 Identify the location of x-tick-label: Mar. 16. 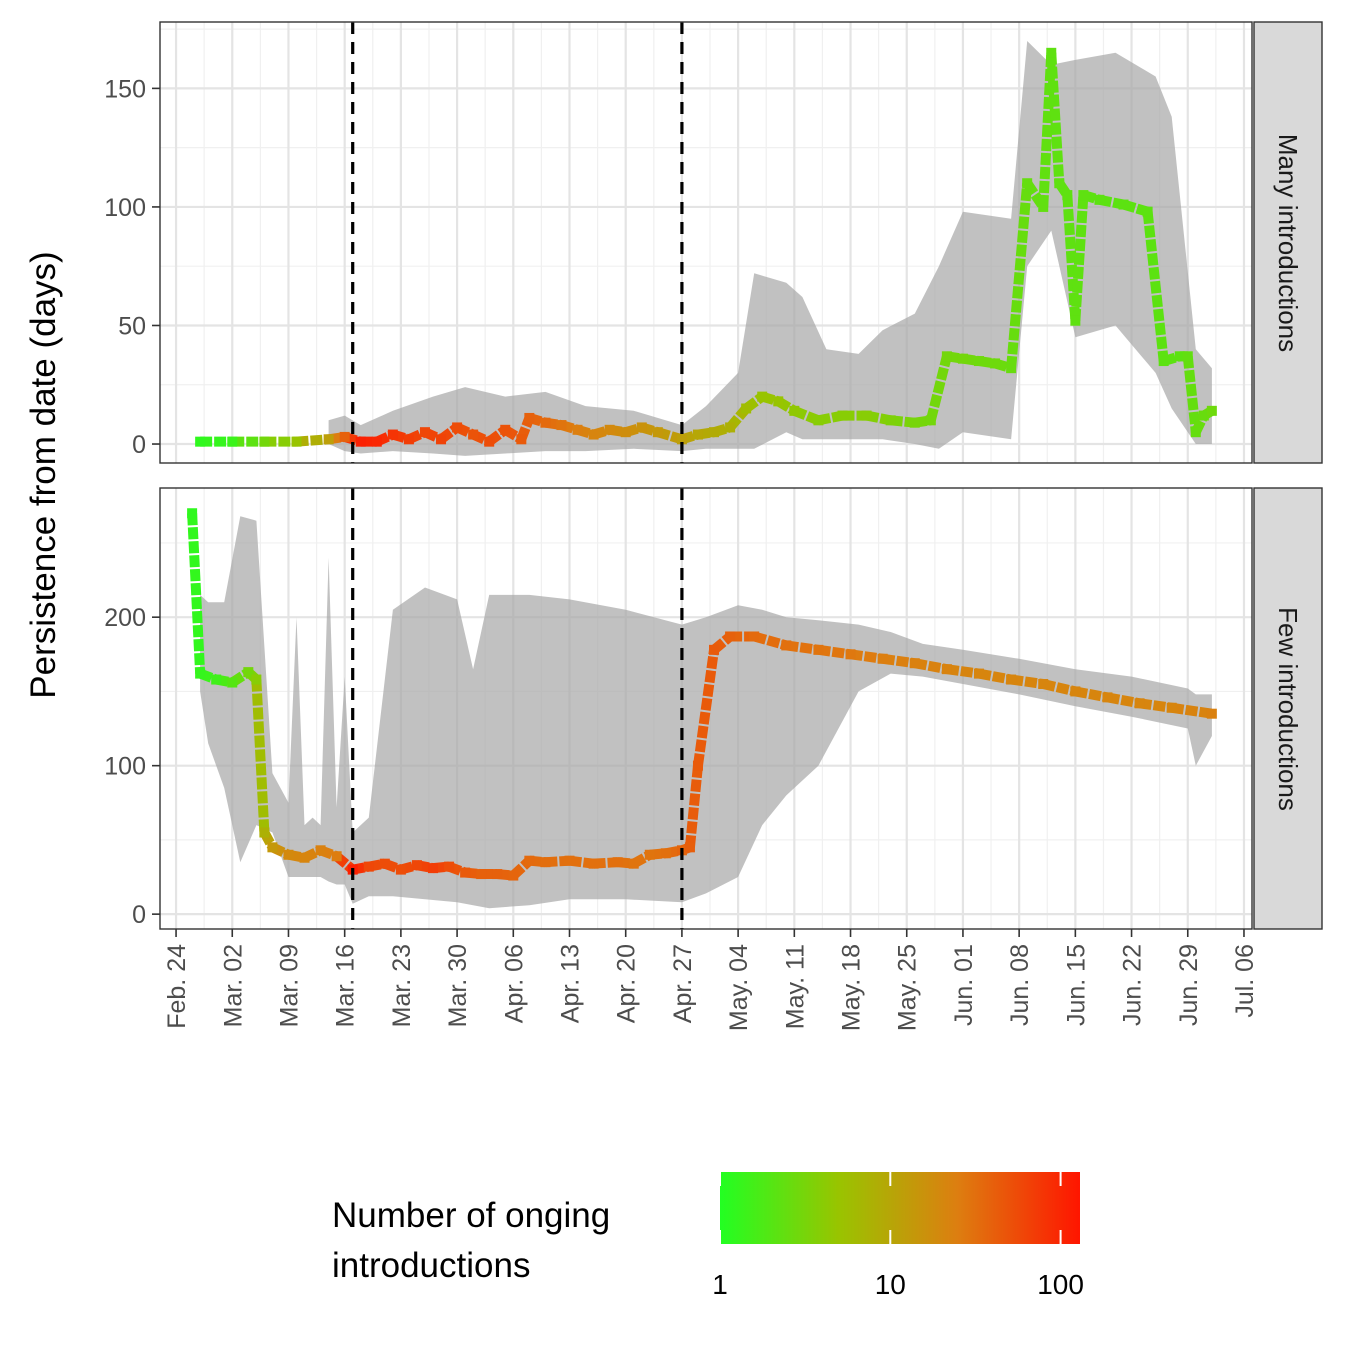
(346, 985).